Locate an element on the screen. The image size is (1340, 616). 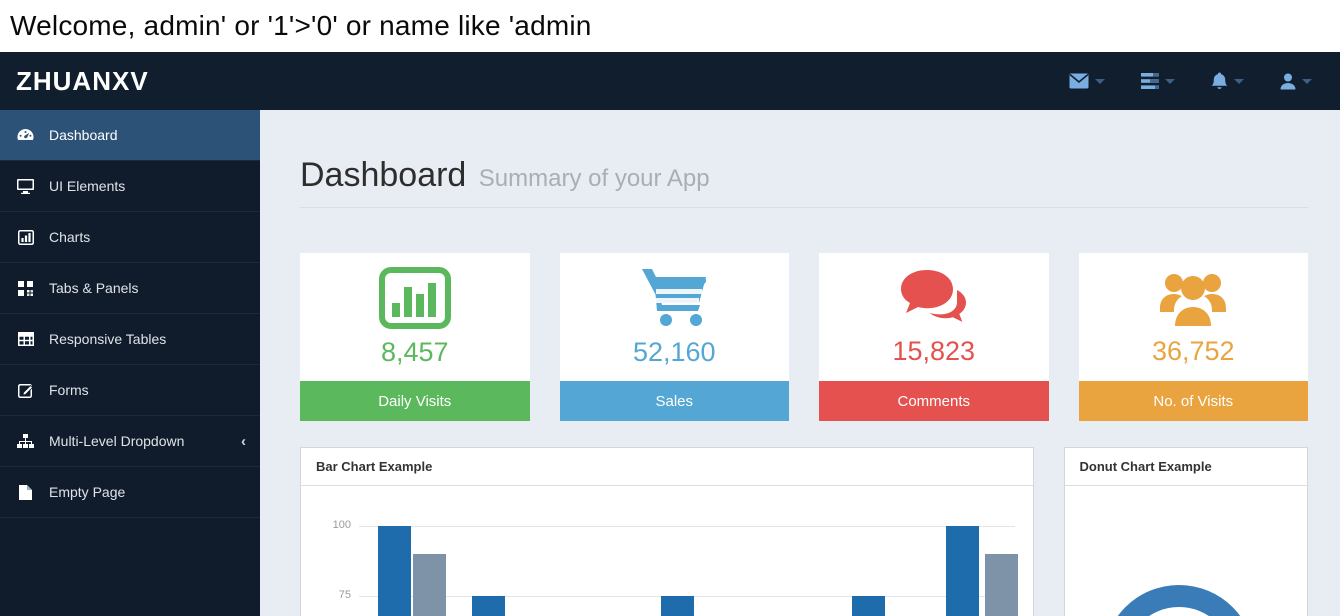
user-dropdown is located at coordinates (1296, 81).